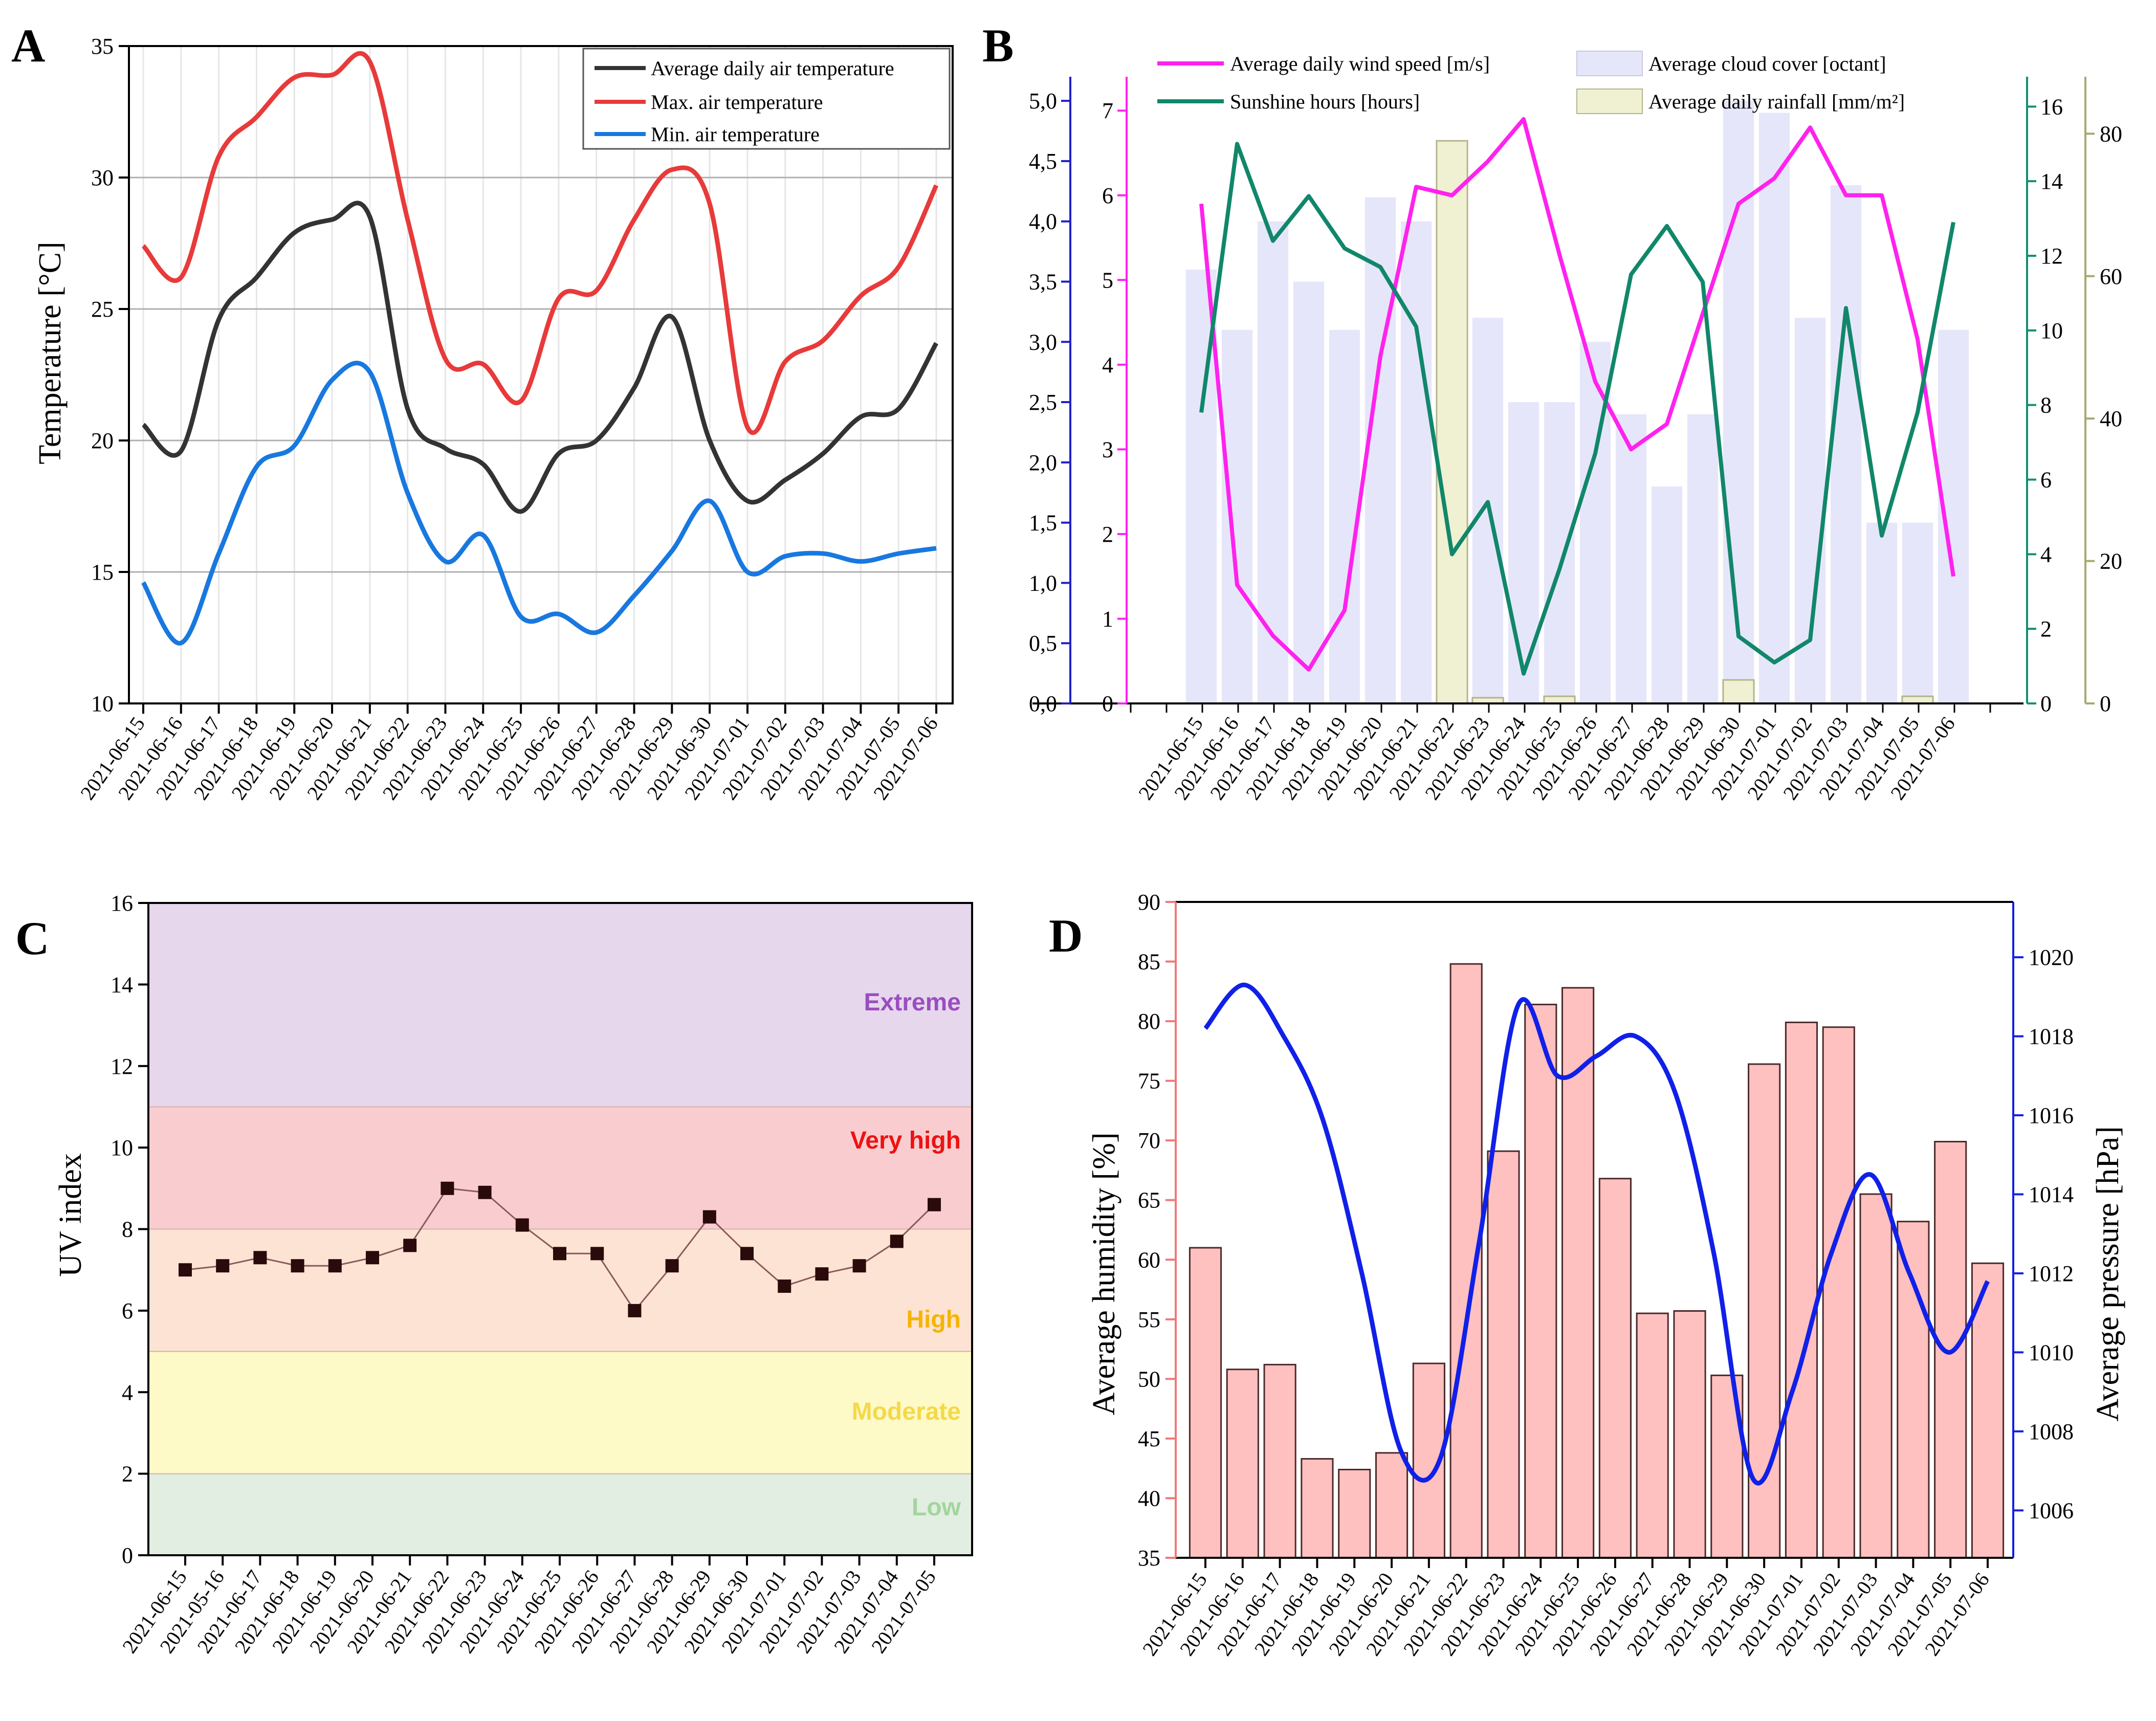 This screenshot has height=1721, width=2156. I want to click on panel-b-legend-label-wind: Average daily wind speed [m/s], so click(1360, 63).